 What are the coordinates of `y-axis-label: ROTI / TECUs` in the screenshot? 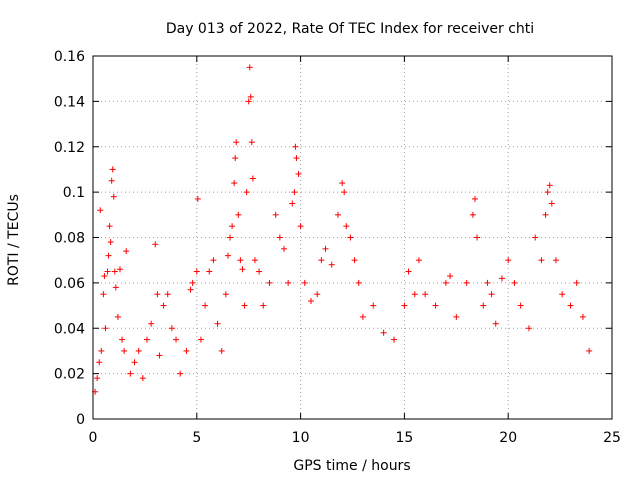 It's located at (14, 240).